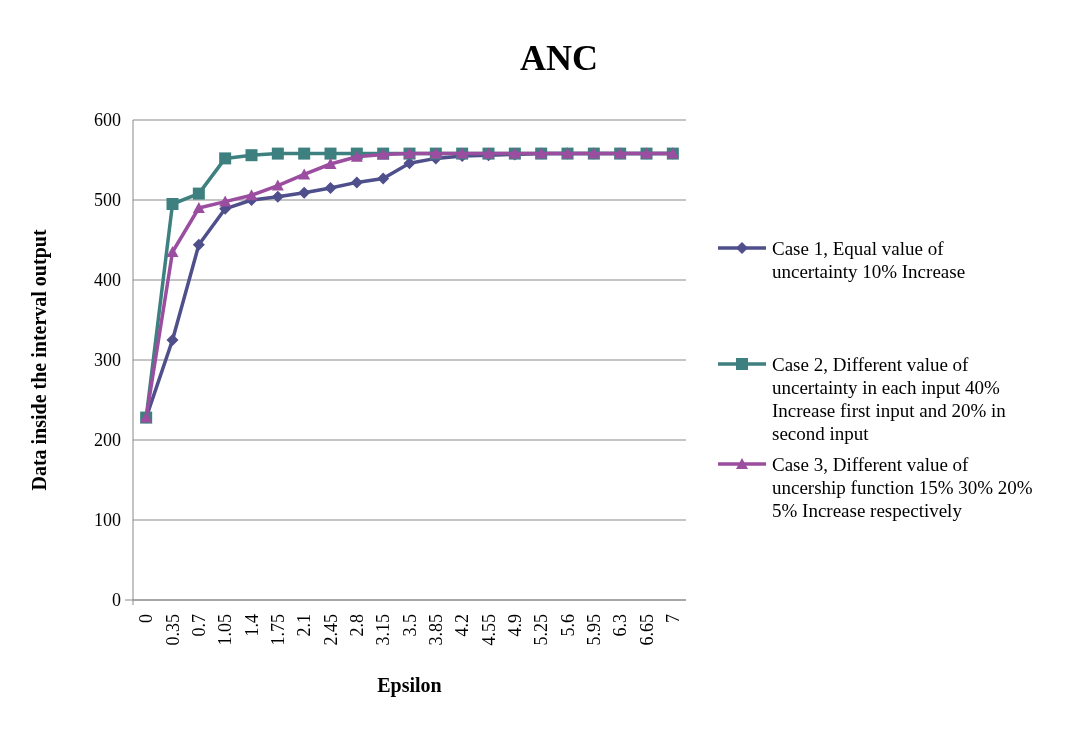 The image size is (1078, 729). What do you see at coordinates (409, 685) in the screenshot?
I see `x-axis-title: Epsilon` at bounding box center [409, 685].